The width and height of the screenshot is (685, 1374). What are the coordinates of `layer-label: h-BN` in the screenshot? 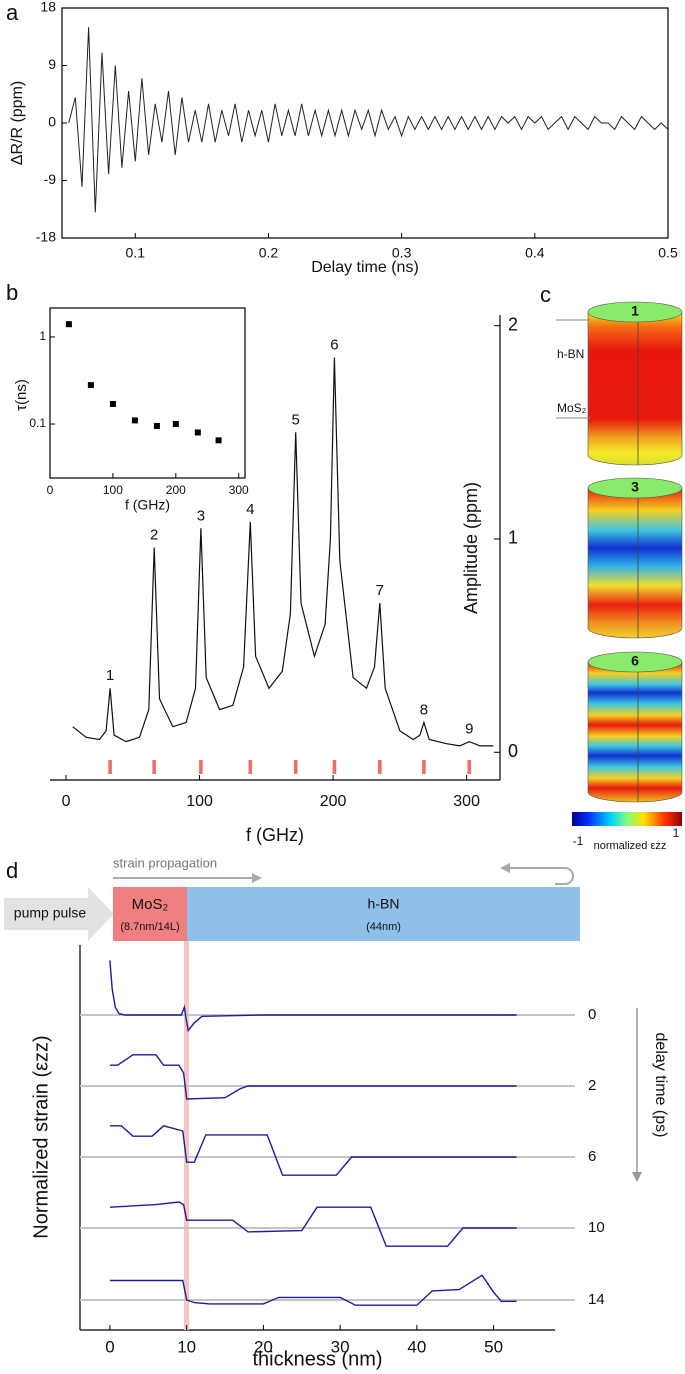 It's located at (570, 354).